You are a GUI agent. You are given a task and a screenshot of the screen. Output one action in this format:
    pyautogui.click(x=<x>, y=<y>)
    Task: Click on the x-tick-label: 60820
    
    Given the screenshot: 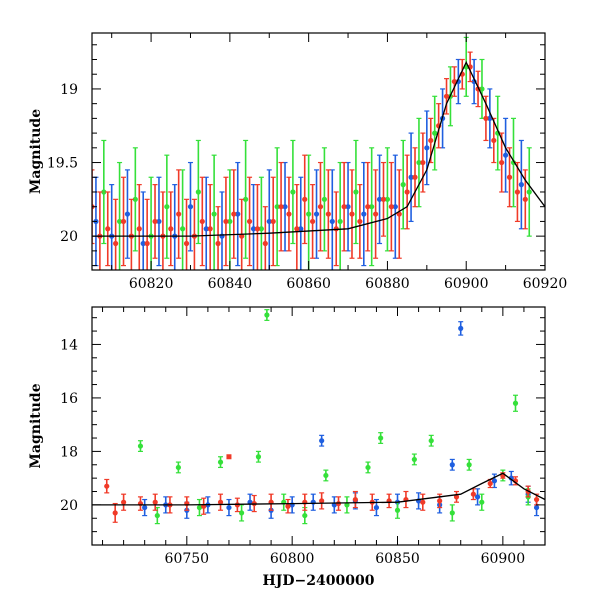 What is the action you would take?
    pyautogui.click(x=151, y=284)
    